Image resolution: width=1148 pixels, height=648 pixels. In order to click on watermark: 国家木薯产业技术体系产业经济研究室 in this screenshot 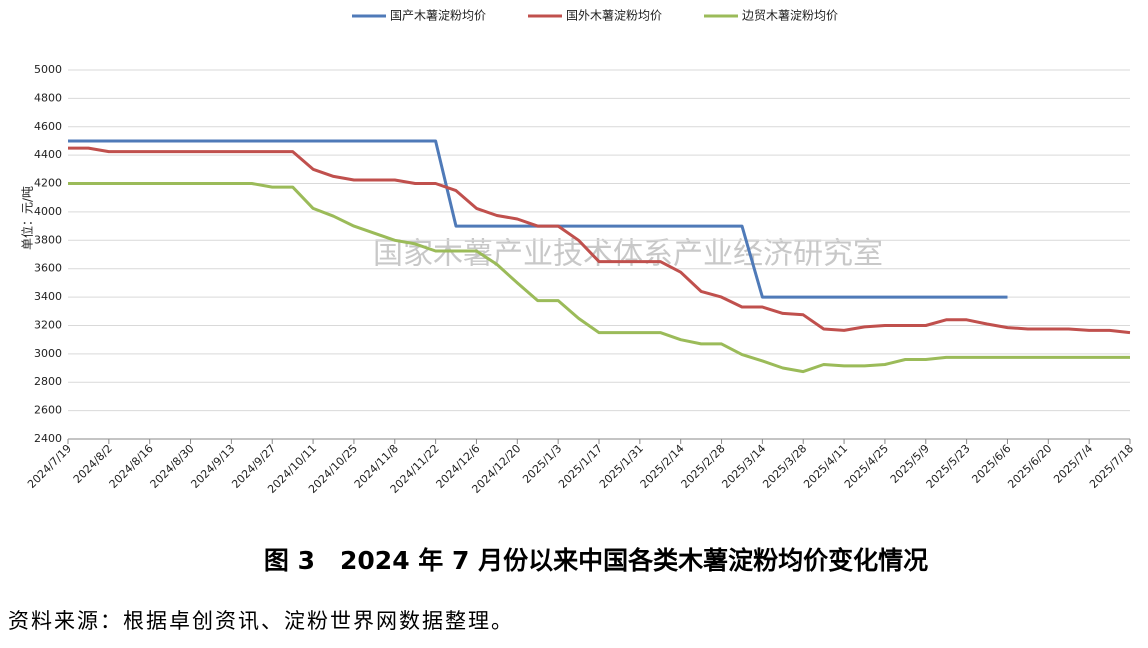, I will do `click(628, 254)`.